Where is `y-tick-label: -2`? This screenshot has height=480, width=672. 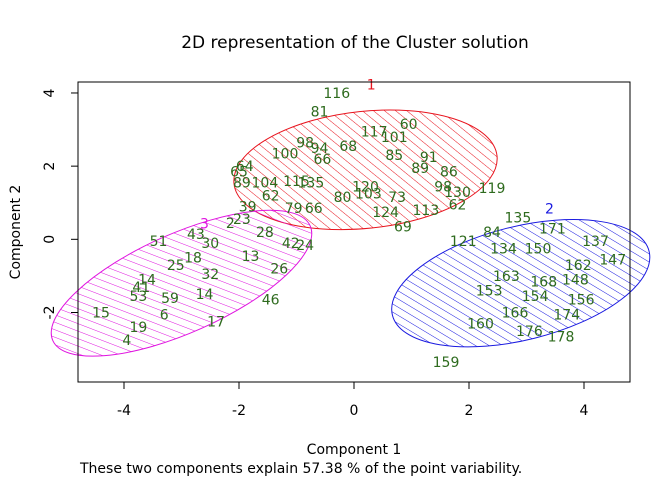 y-tick-label: -2 is located at coordinates (50, 313).